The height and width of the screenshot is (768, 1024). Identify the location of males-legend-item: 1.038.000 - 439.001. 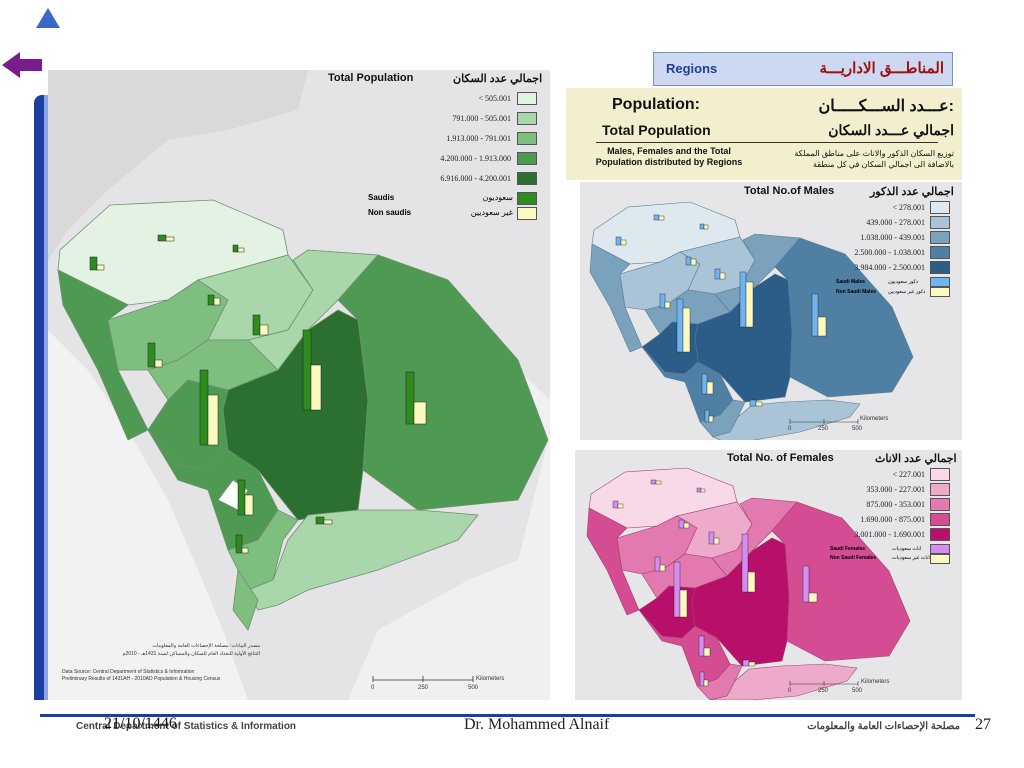
(892, 237).